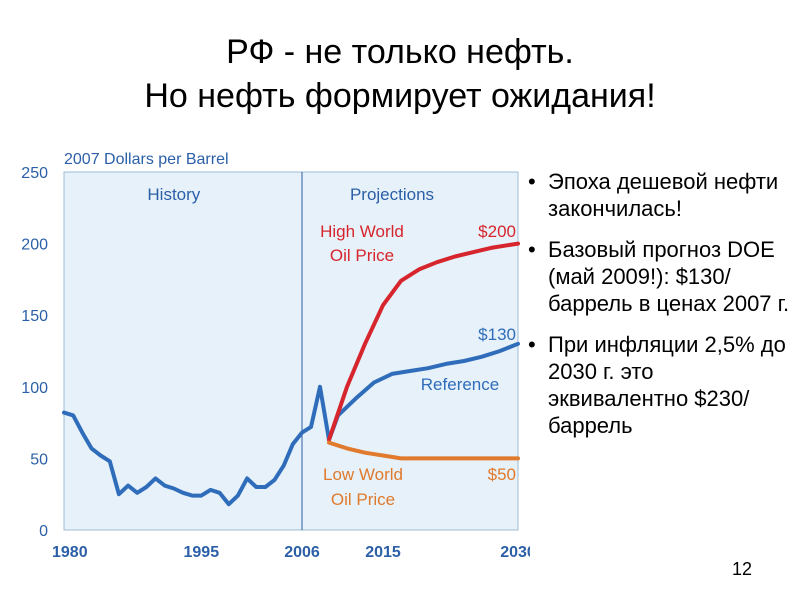 The height and width of the screenshot is (600, 800). I want to click on y-tick-label: 0, so click(43, 531).